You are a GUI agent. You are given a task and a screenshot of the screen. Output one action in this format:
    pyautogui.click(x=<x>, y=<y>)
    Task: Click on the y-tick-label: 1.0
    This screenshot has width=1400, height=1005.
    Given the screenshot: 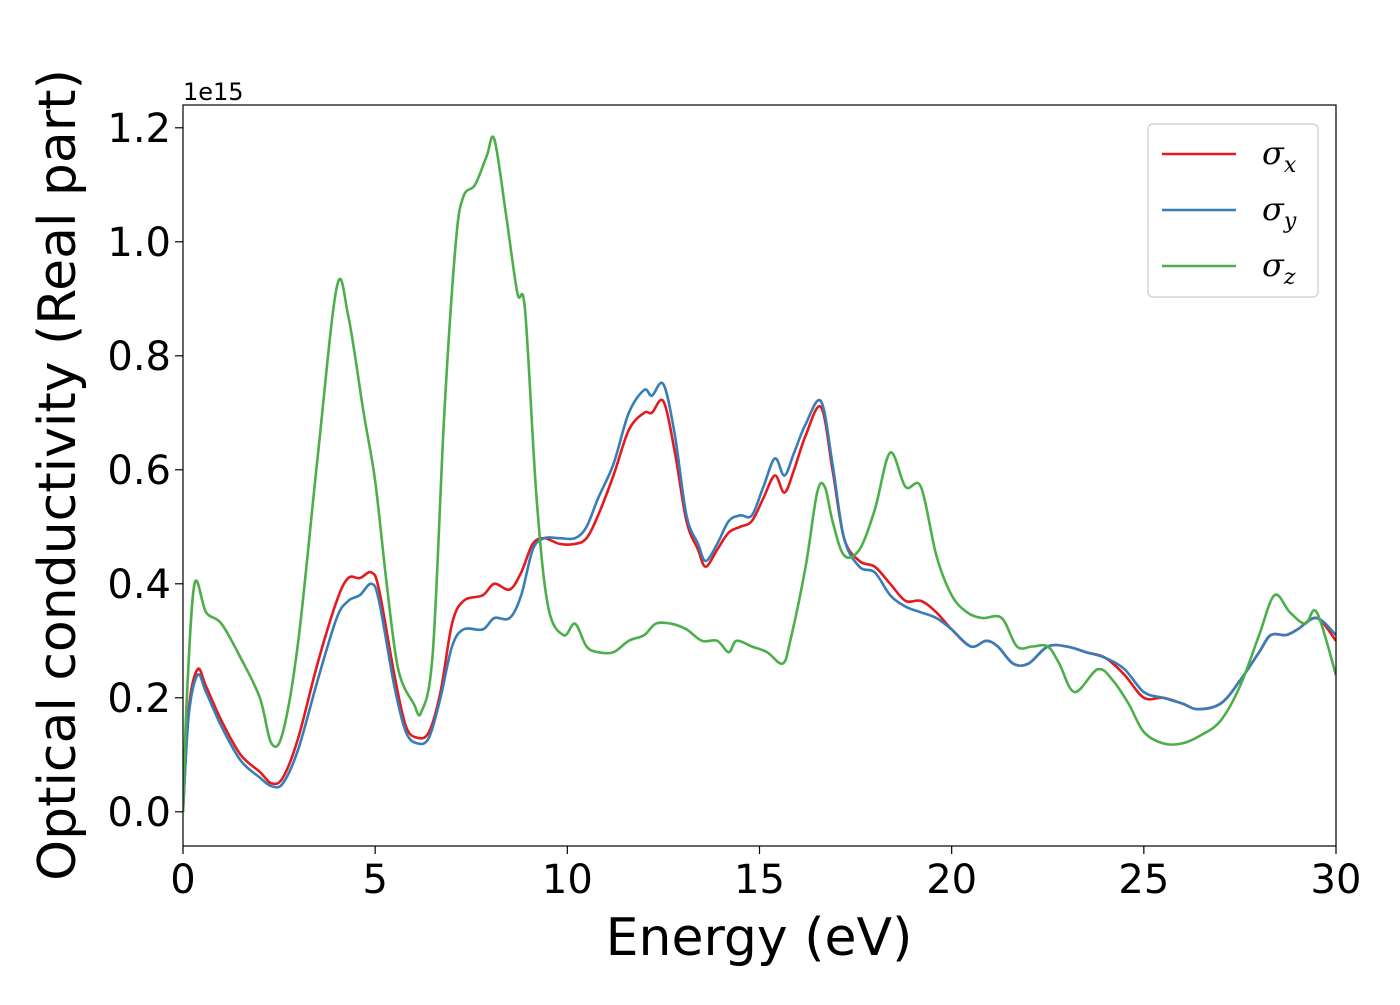 What is the action you would take?
    pyautogui.click(x=139, y=243)
    